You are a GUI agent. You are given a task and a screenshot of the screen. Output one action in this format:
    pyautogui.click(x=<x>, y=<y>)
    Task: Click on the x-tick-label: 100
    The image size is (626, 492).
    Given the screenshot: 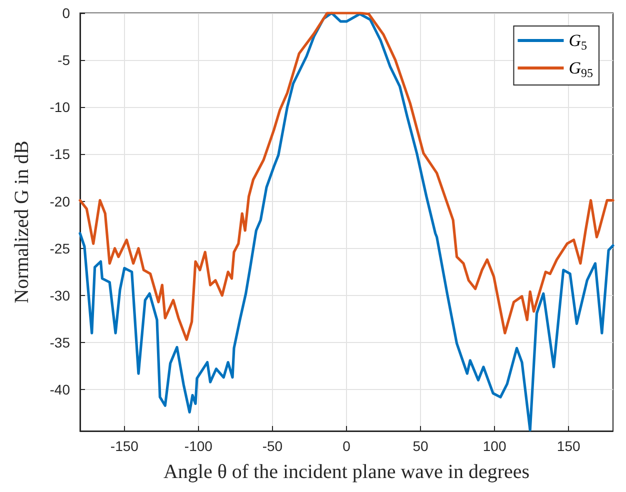 What is the action you would take?
    pyautogui.click(x=494, y=446)
    